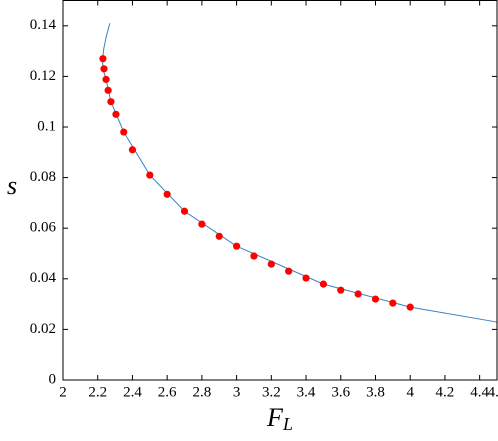  What do you see at coordinates (43, 329) in the screenshot?
I see `y-tick-label: 0.02` at bounding box center [43, 329].